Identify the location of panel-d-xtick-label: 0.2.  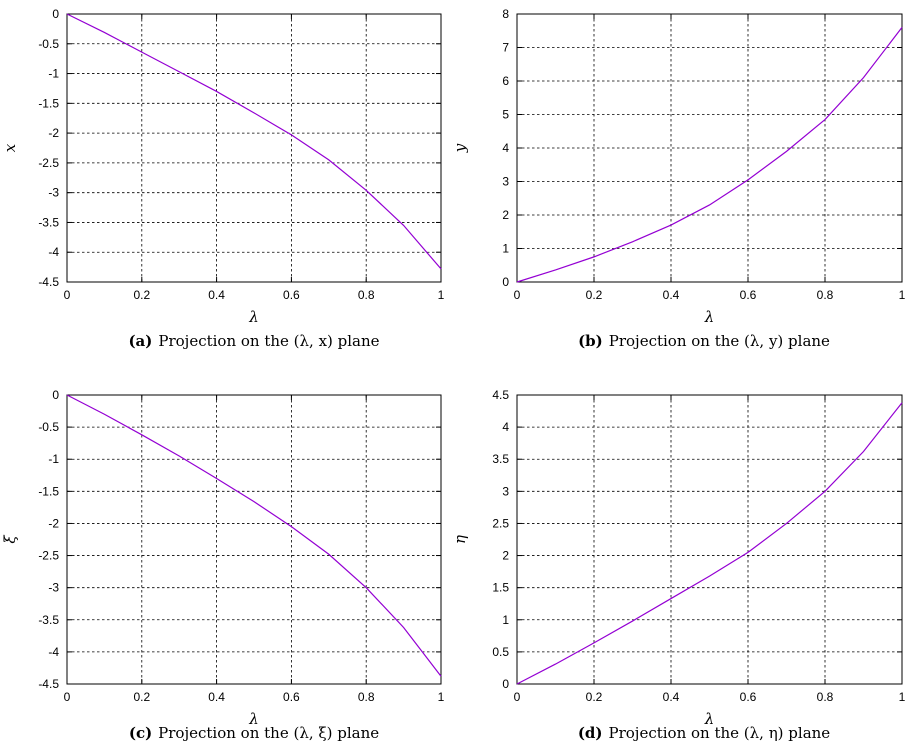
(594, 697).